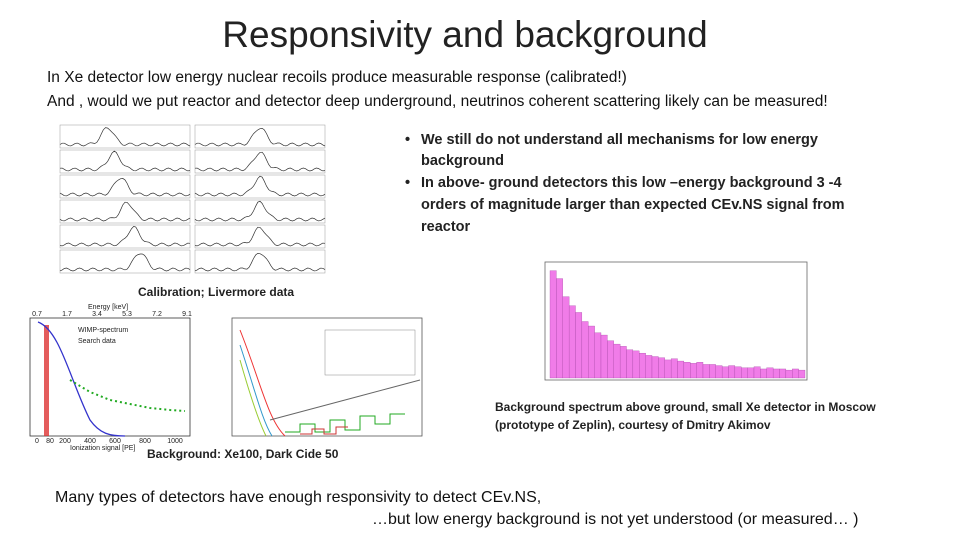  I want to click on decor-points, so click(127, 395).